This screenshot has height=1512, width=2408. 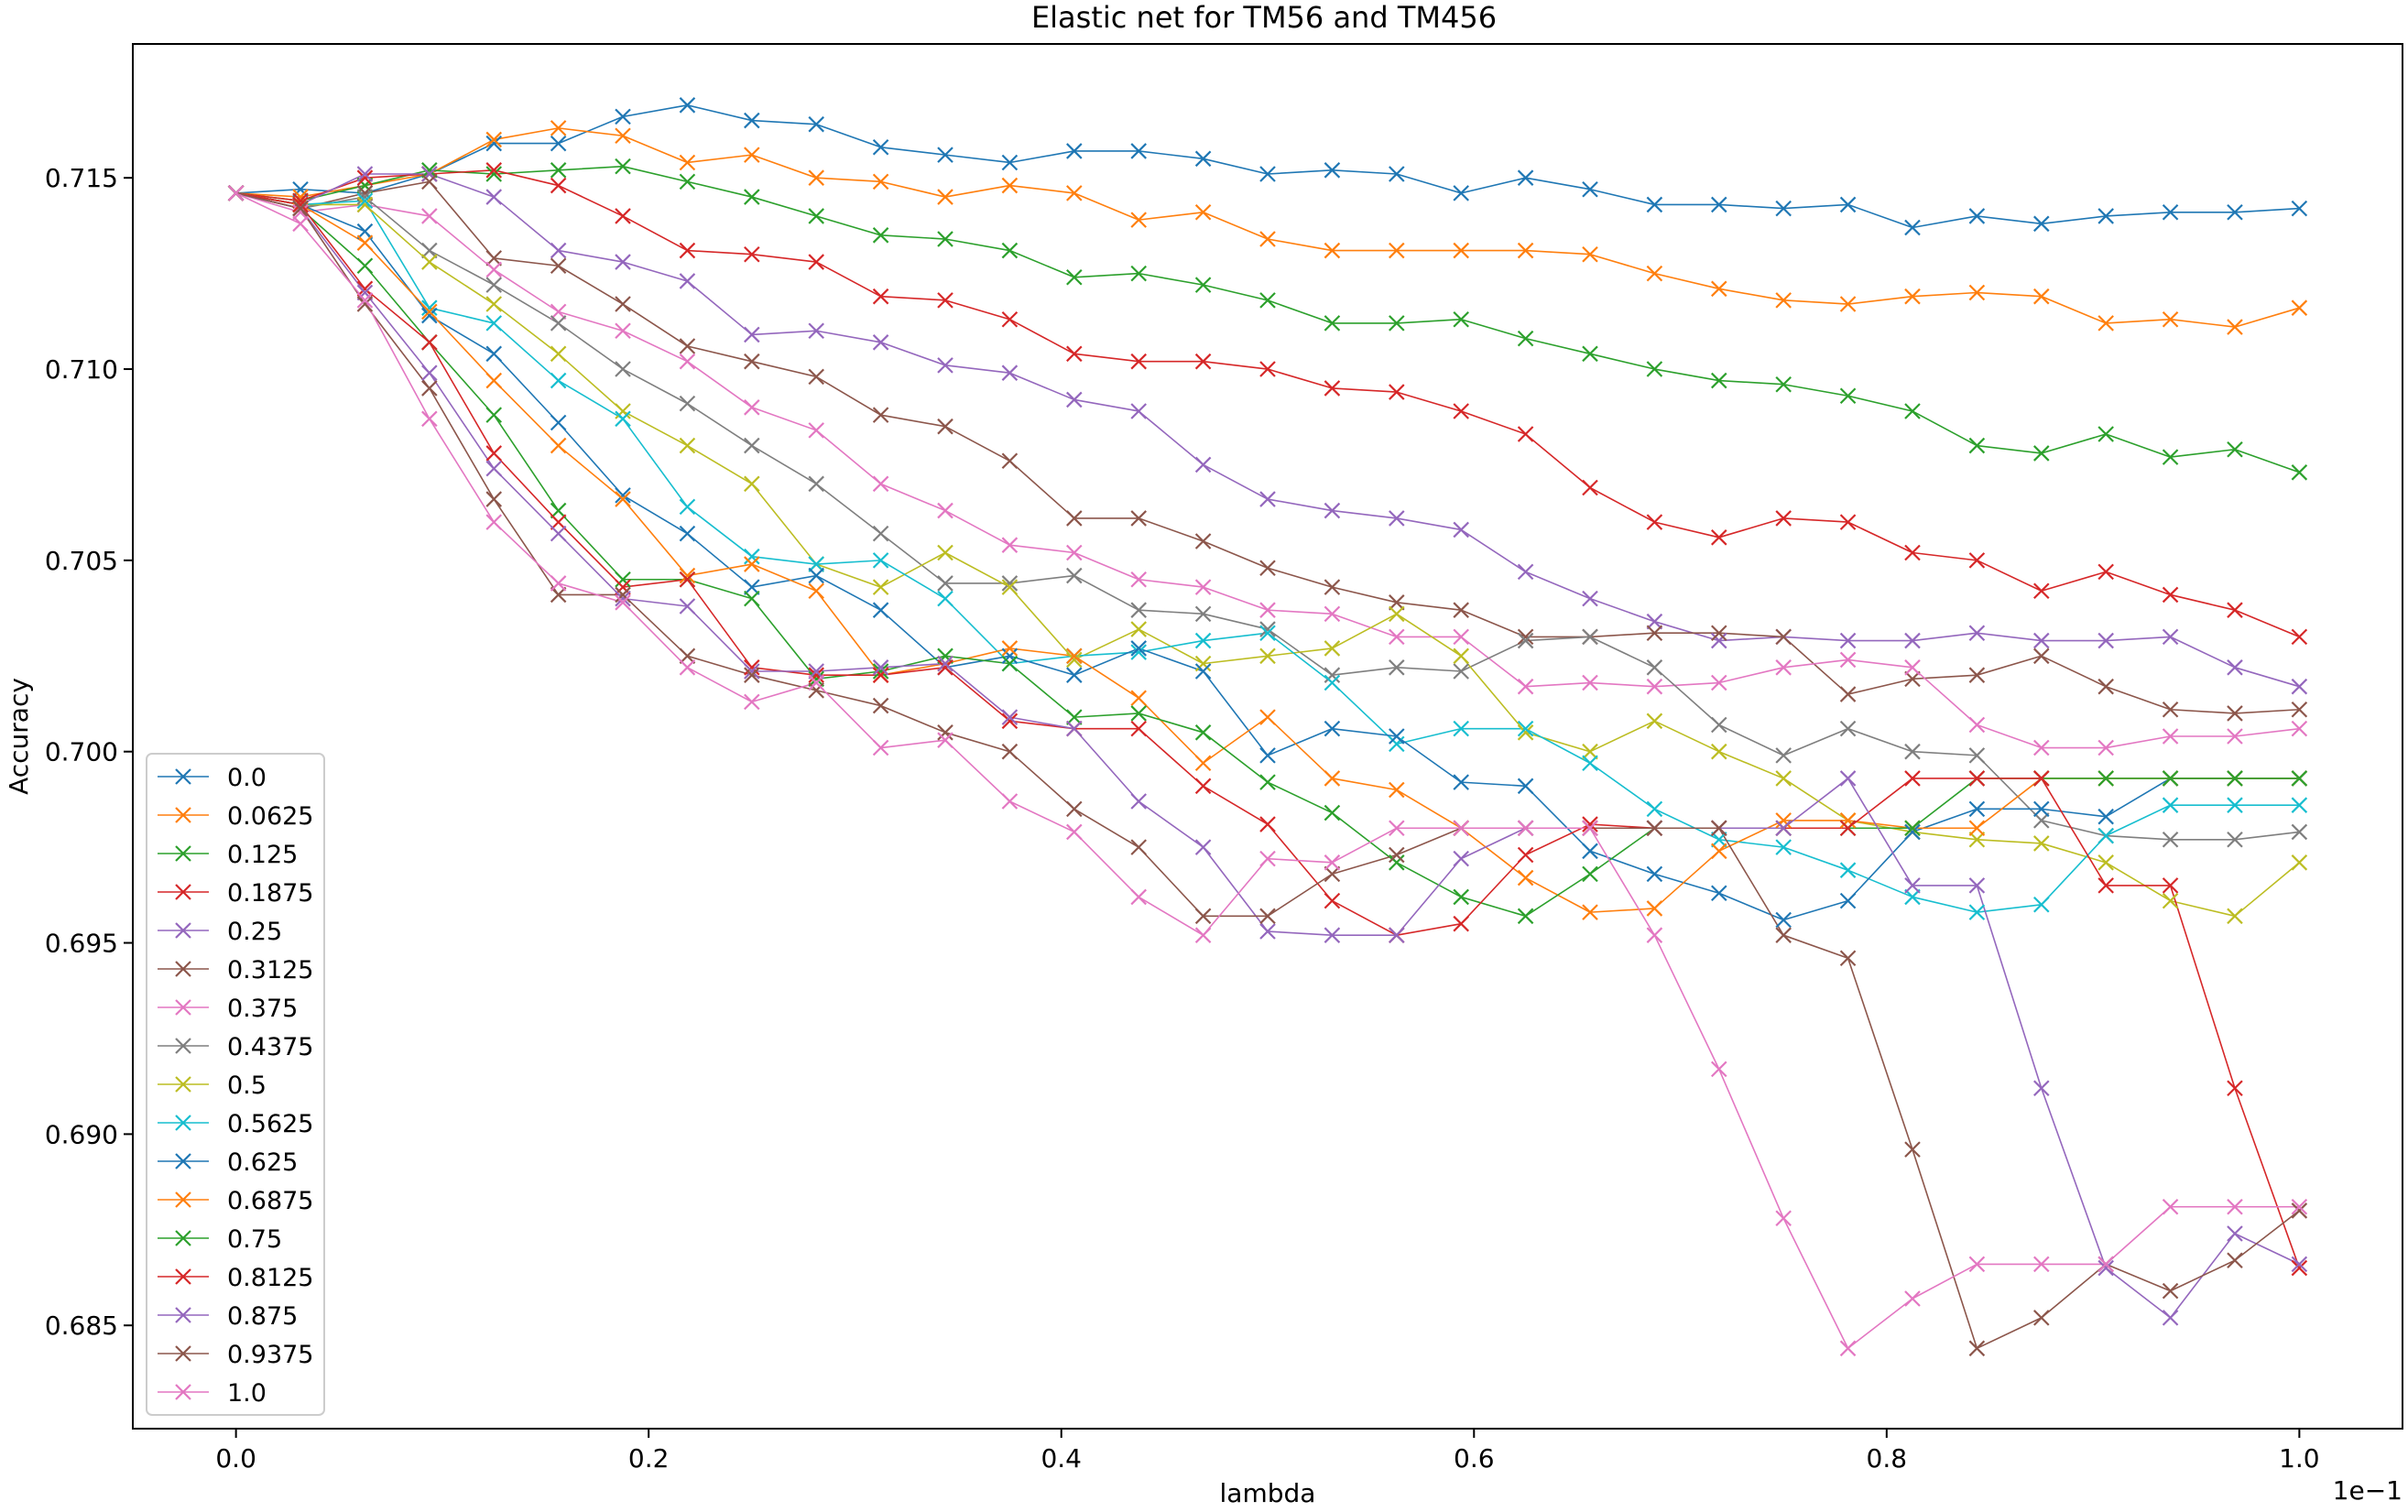 I want to click on legend-item: 0.8125, so click(x=236, y=1278).